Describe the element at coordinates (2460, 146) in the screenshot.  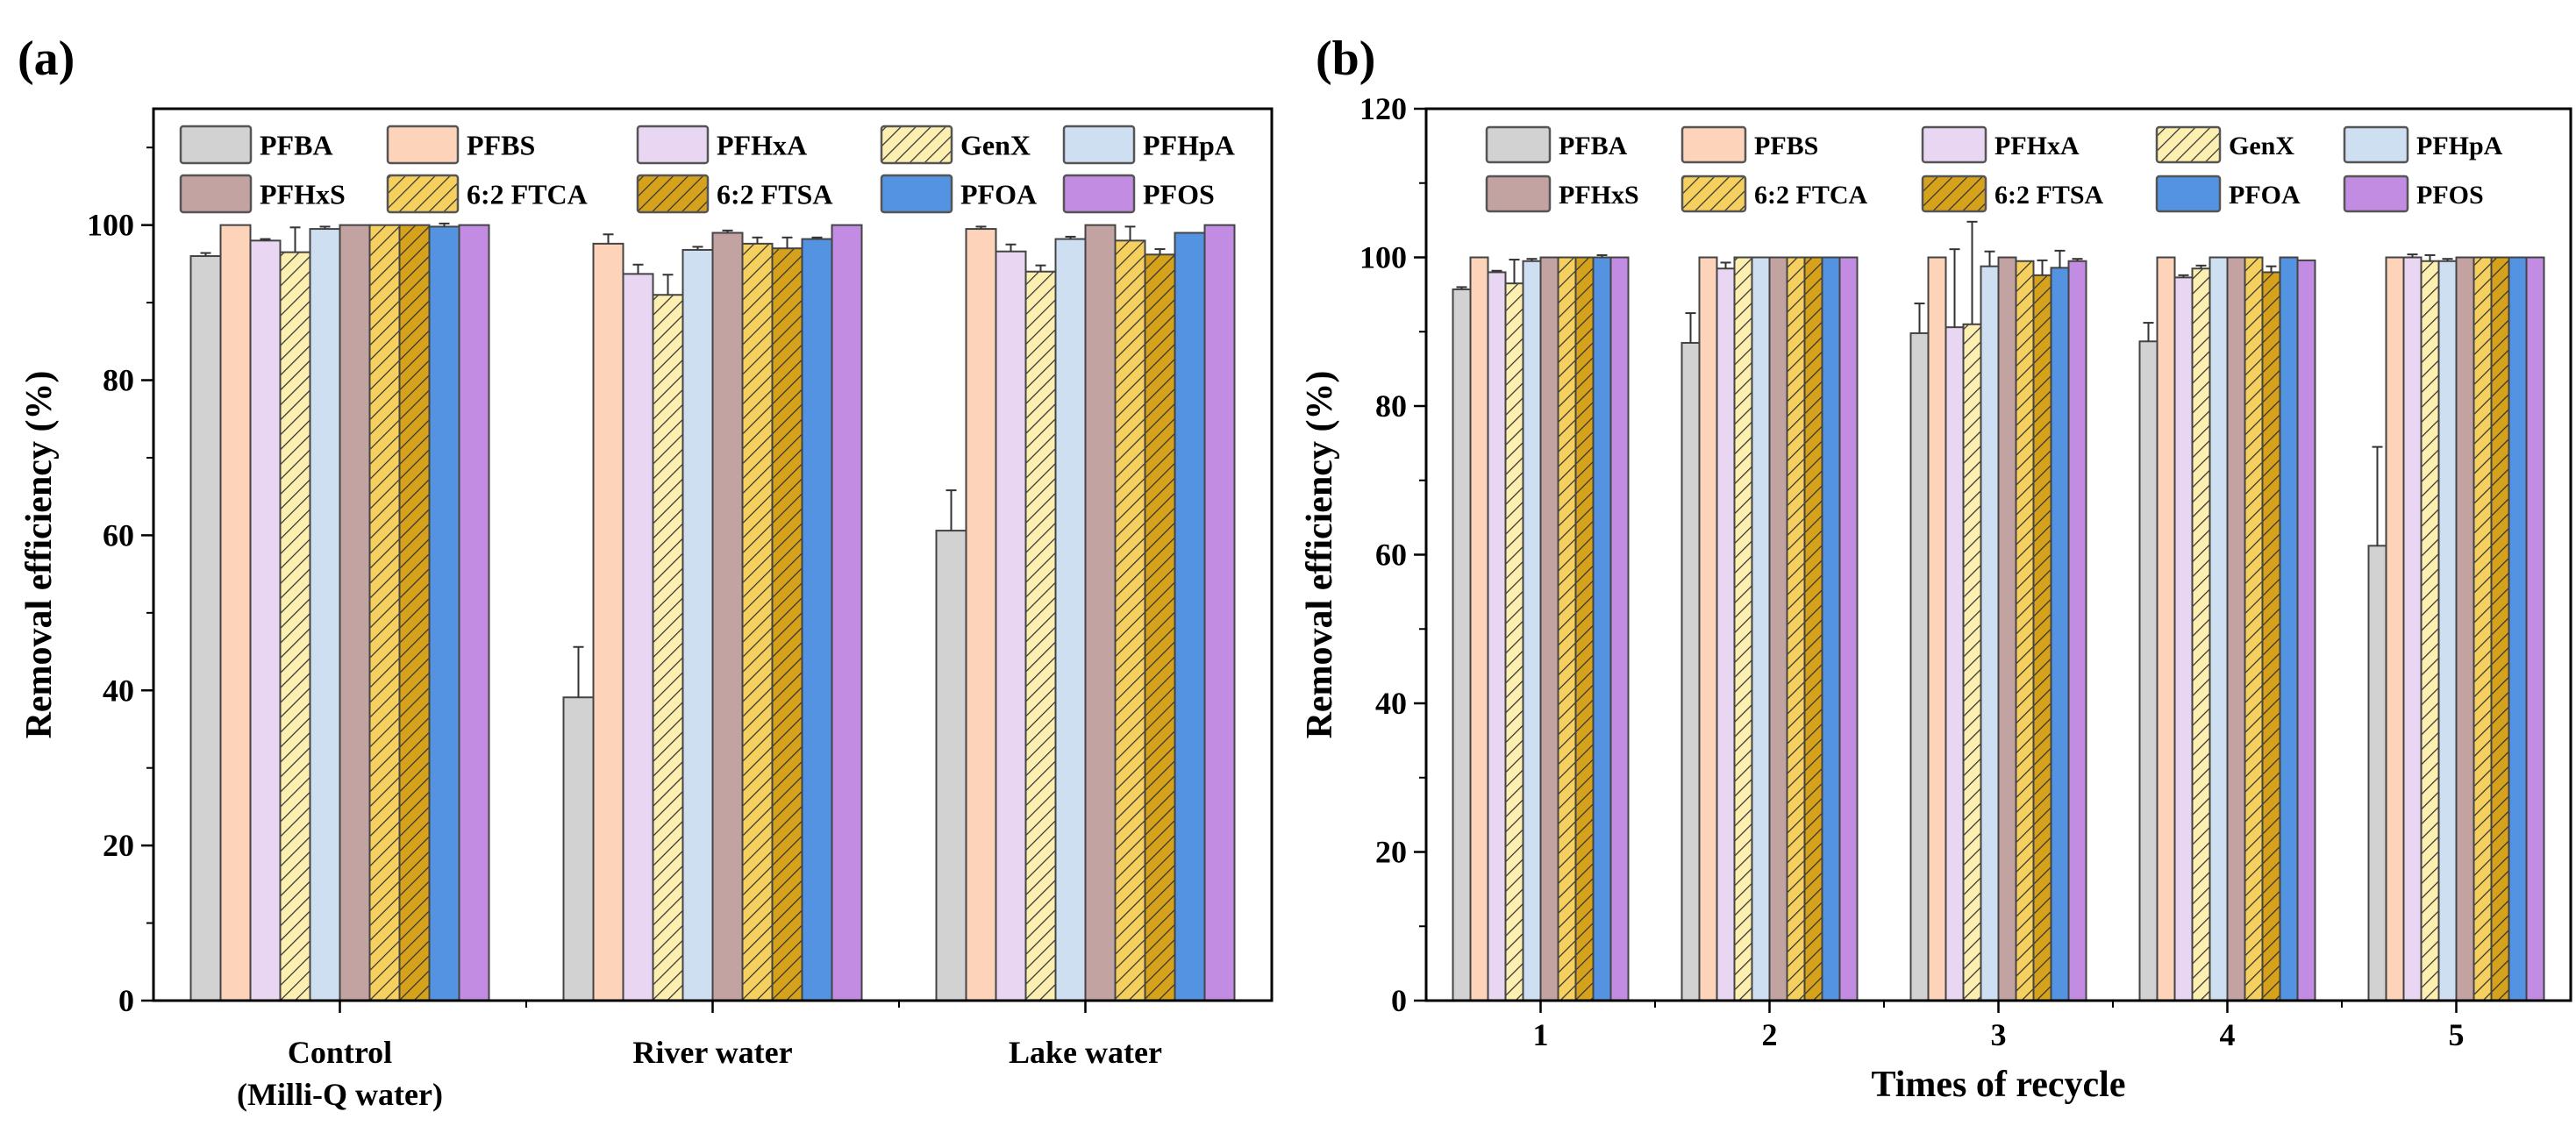
I see `legend-label: PFHpA` at that location.